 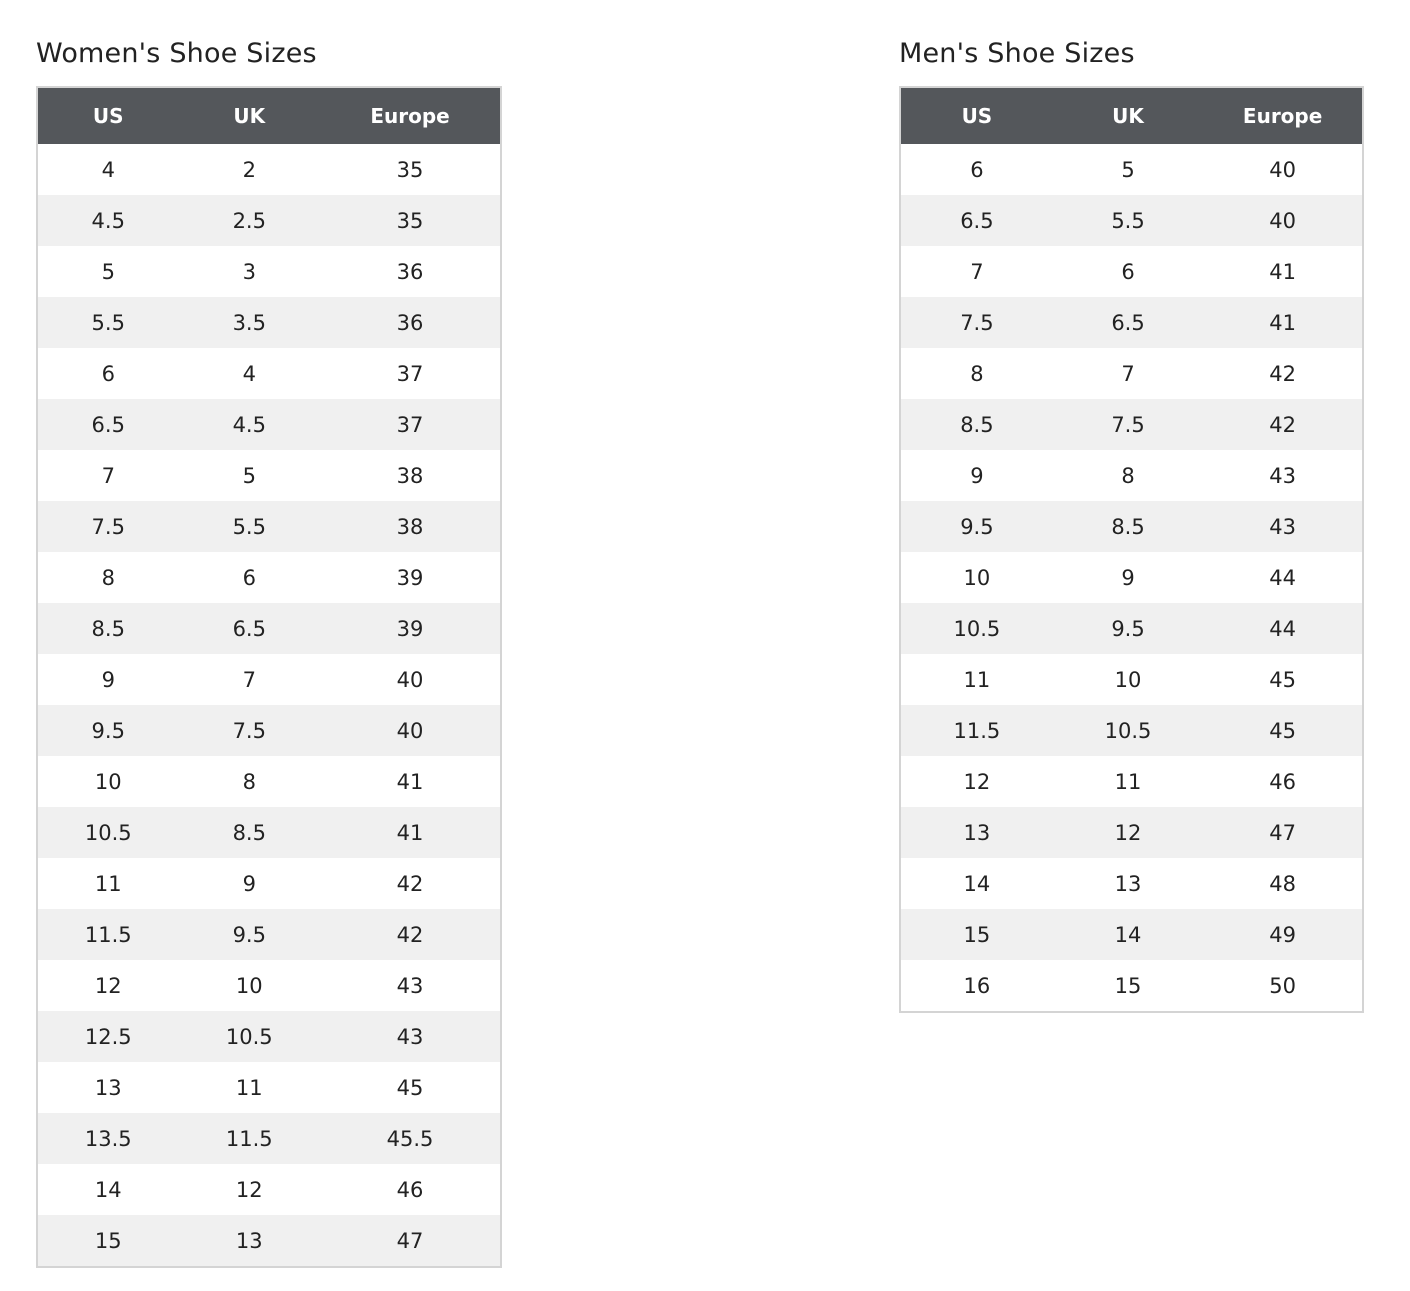 I want to click on table-row: 4.5 2.5 35, so click(x=269, y=220).